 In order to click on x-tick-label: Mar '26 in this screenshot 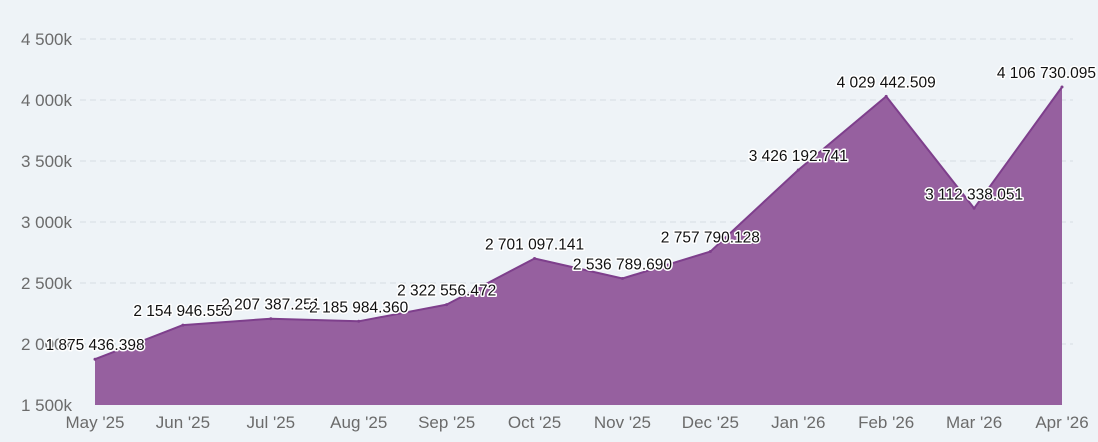, I will do `click(974, 422)`.